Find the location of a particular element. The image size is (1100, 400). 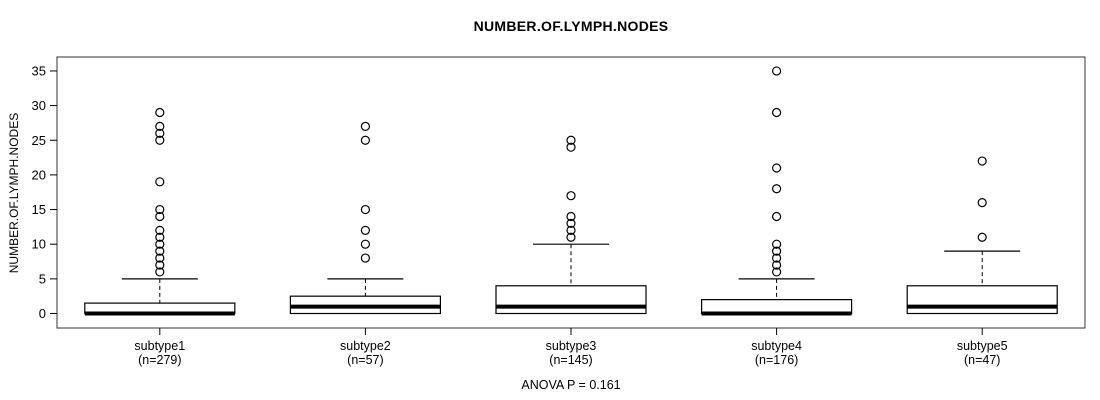

y-tick-label: 35 is located at coordinates (39, 70).